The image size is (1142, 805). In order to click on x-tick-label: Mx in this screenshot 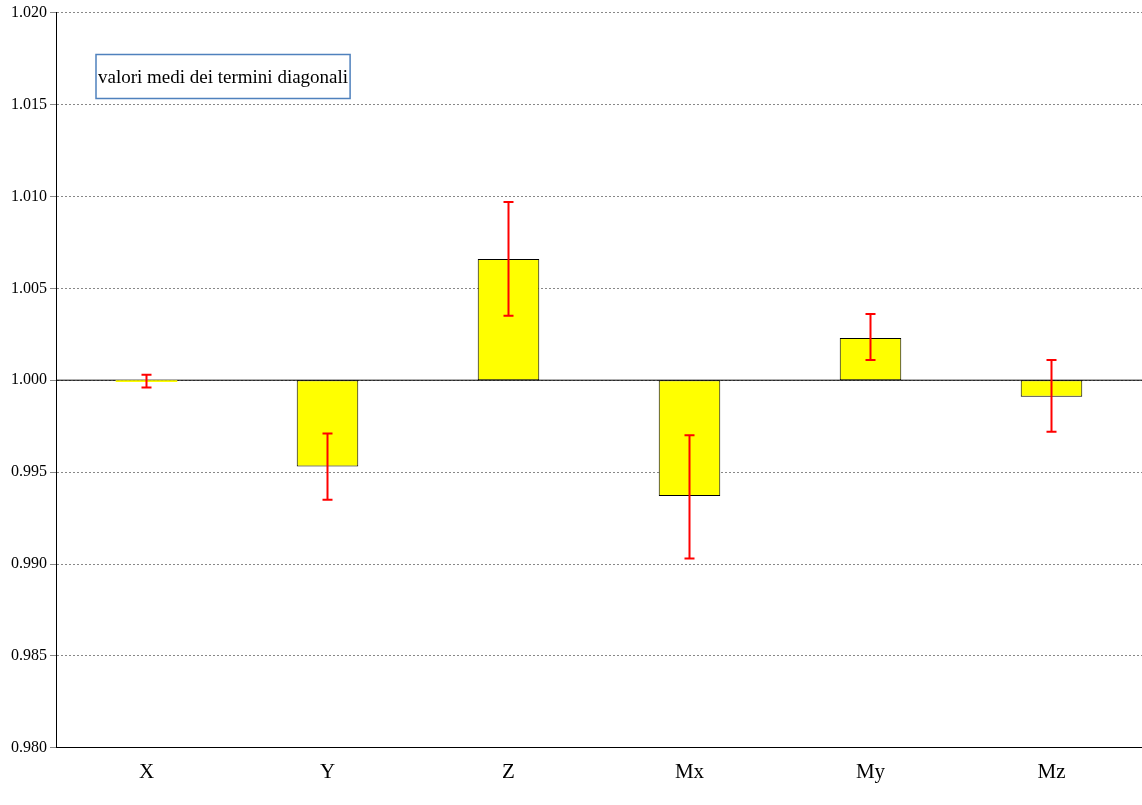, I will do `click(689, 770)`.